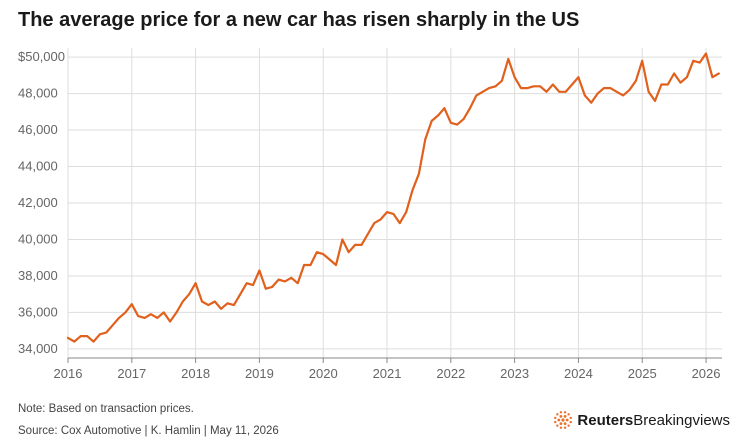  Describe the element at coordinates (450, 373) in the screenshot. I see `x-tick-label: 2022` at that location.